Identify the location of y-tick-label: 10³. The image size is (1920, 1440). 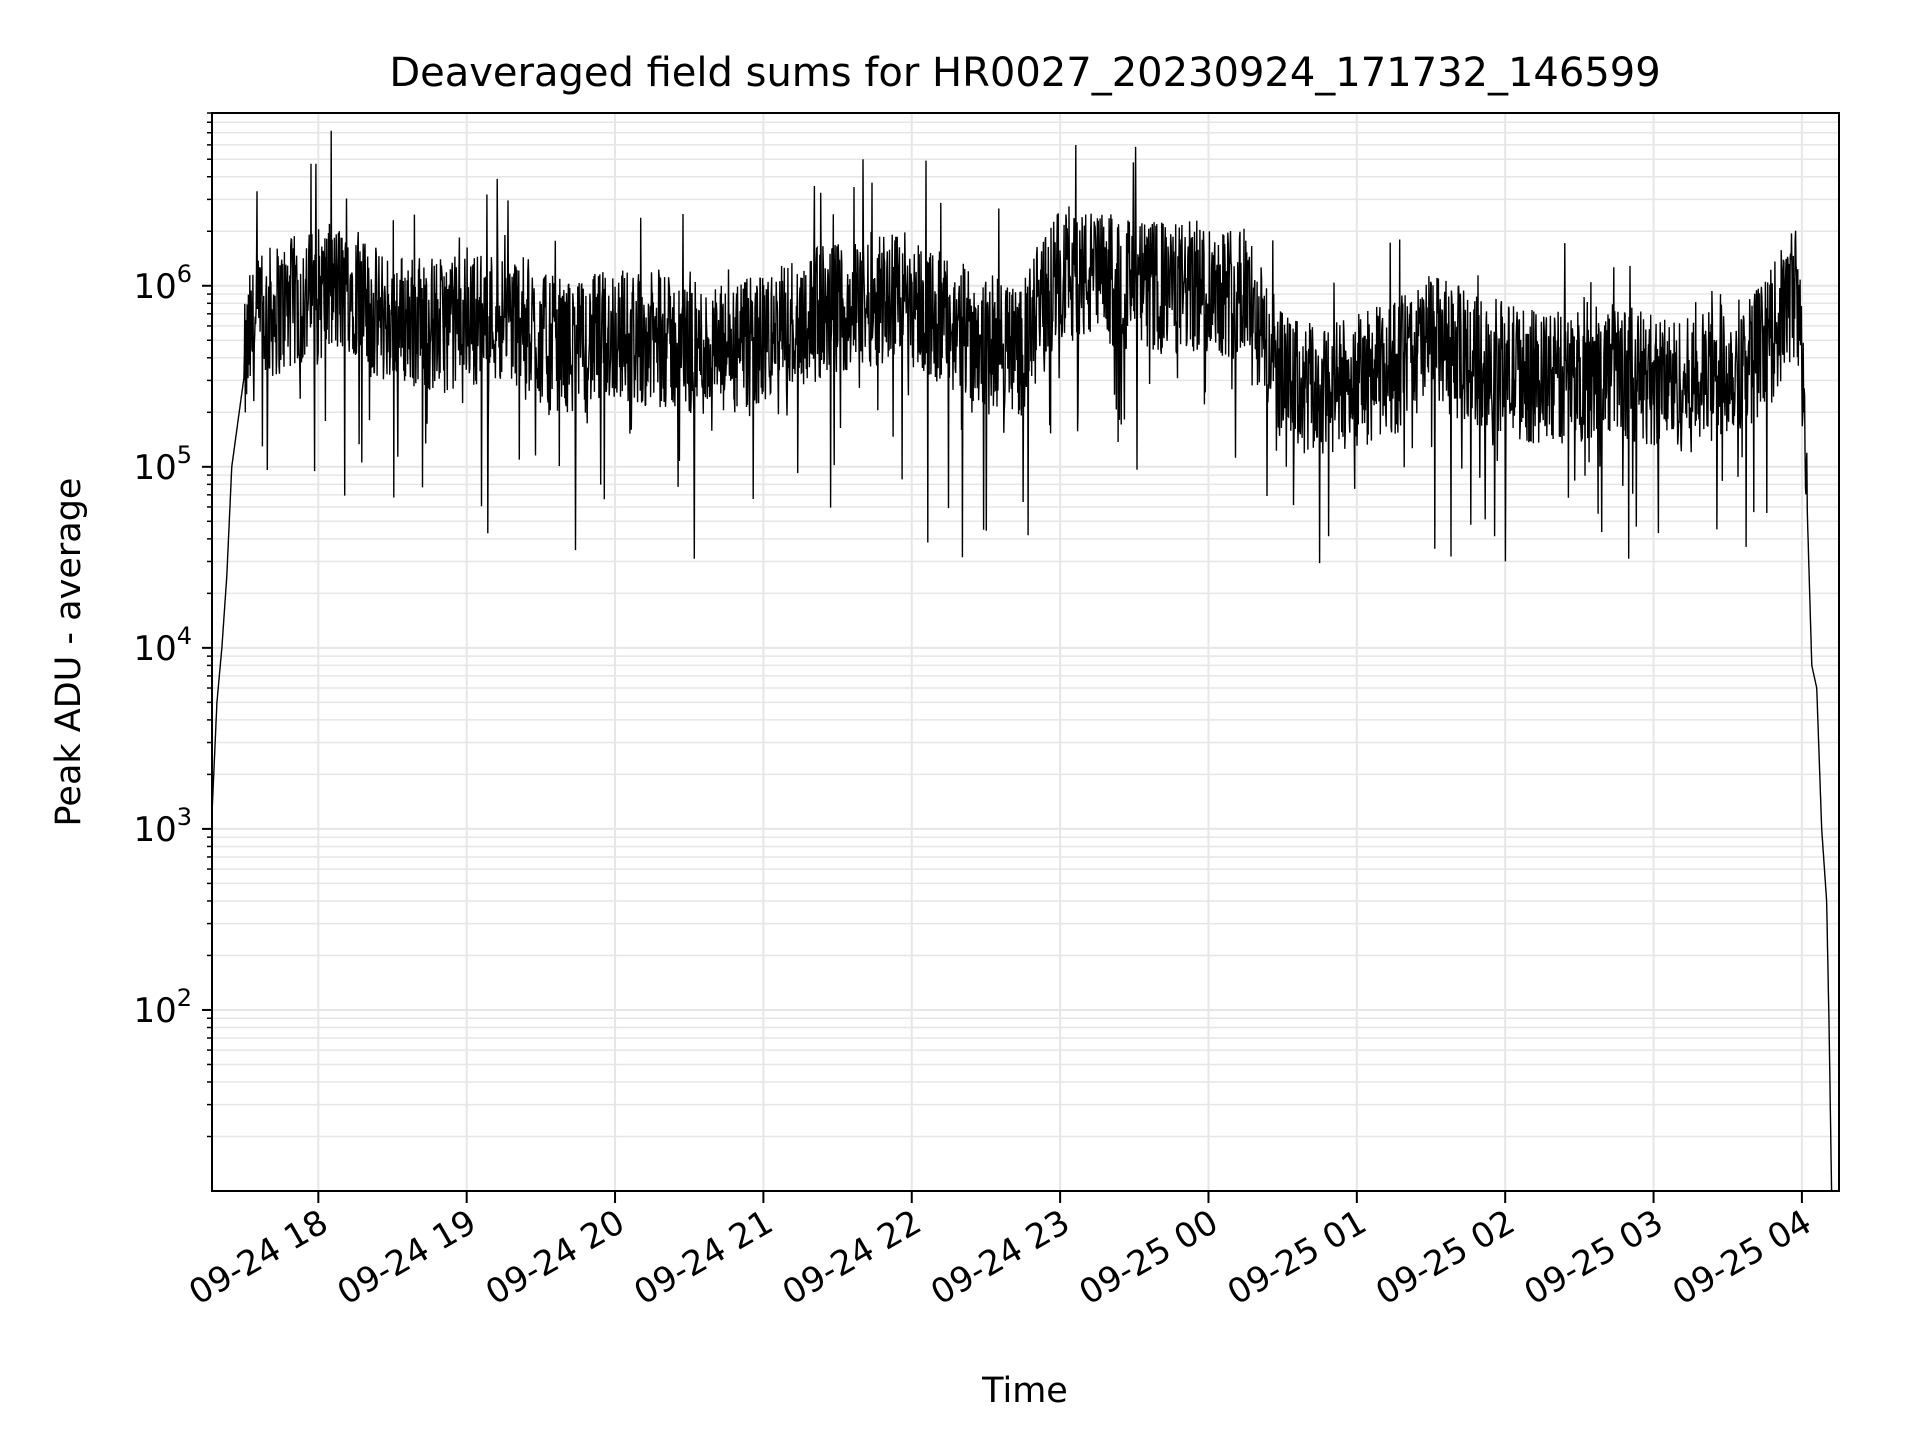
(162, 826).